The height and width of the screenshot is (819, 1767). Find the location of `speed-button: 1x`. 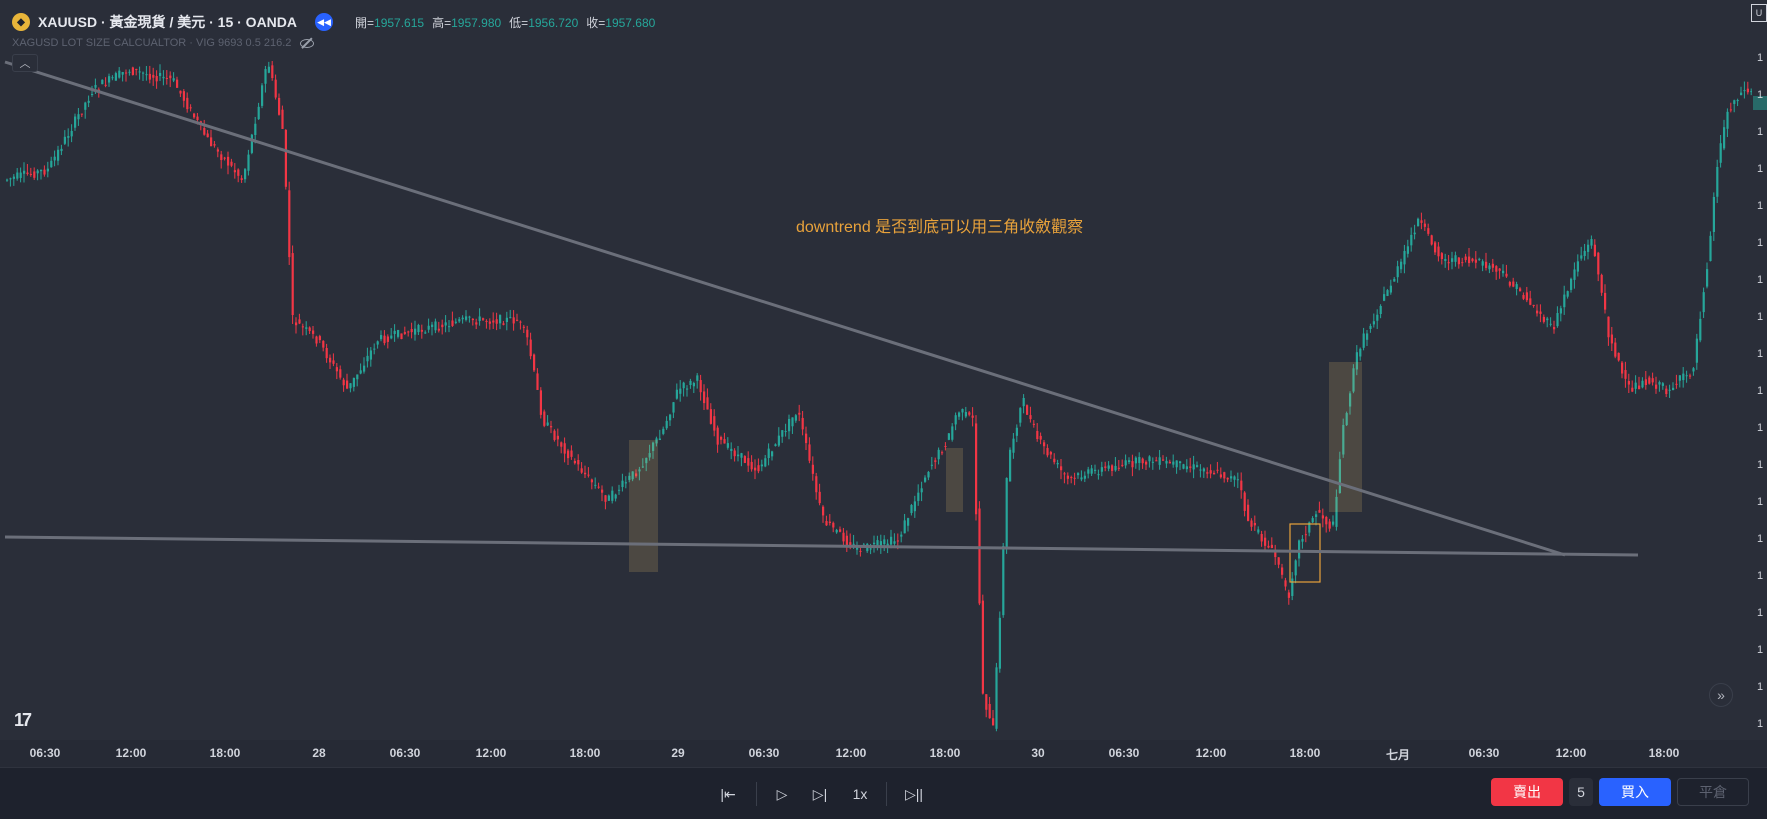

speed-button: 1x is located at coordinates (860, 794).